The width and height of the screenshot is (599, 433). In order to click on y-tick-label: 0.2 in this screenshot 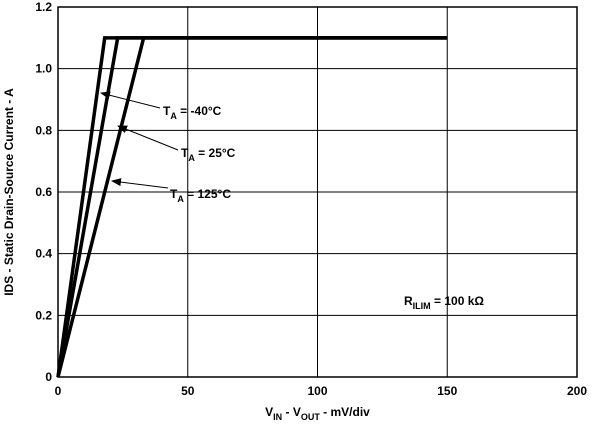, I will do `click(43, 315)`.